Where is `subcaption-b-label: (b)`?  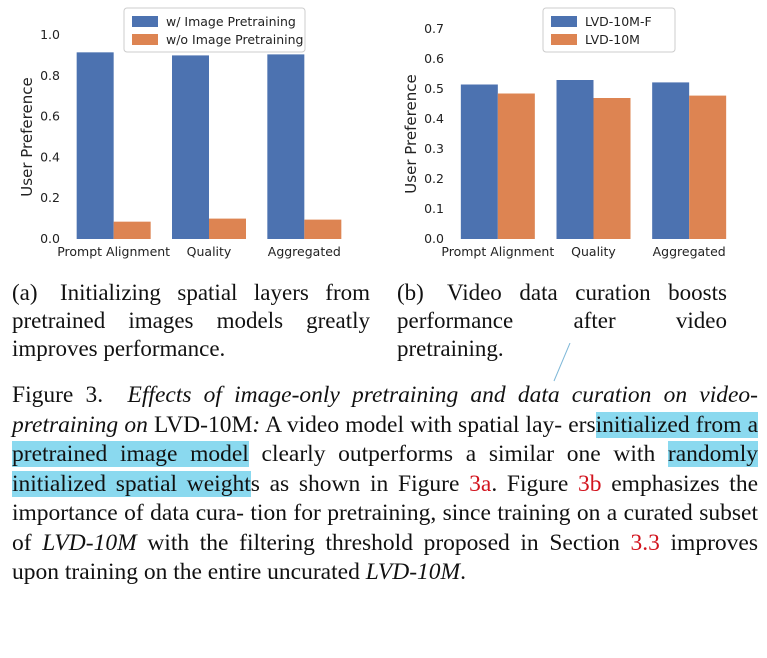 subcaption-b-label: (b) is located at coordinates (410, 292).